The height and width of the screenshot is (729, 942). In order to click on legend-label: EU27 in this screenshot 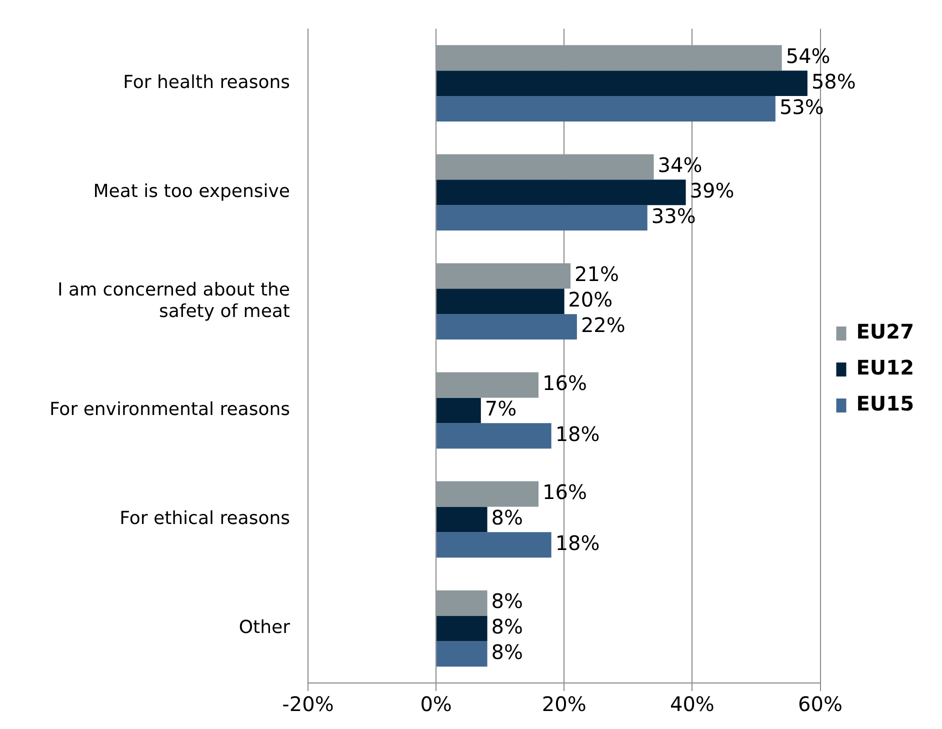, I will do `click(885, 332)`.